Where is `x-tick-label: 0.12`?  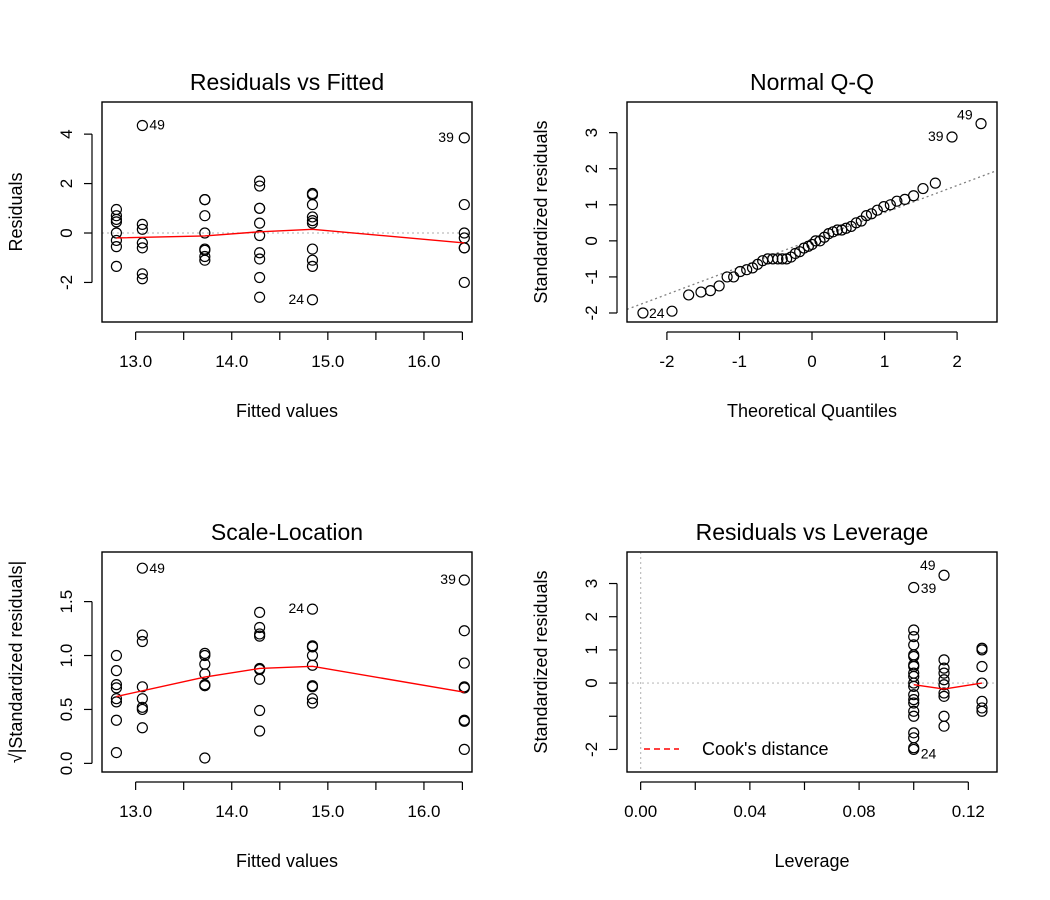
x-tick-label: 0.12 is located at coordinates (968, 811).